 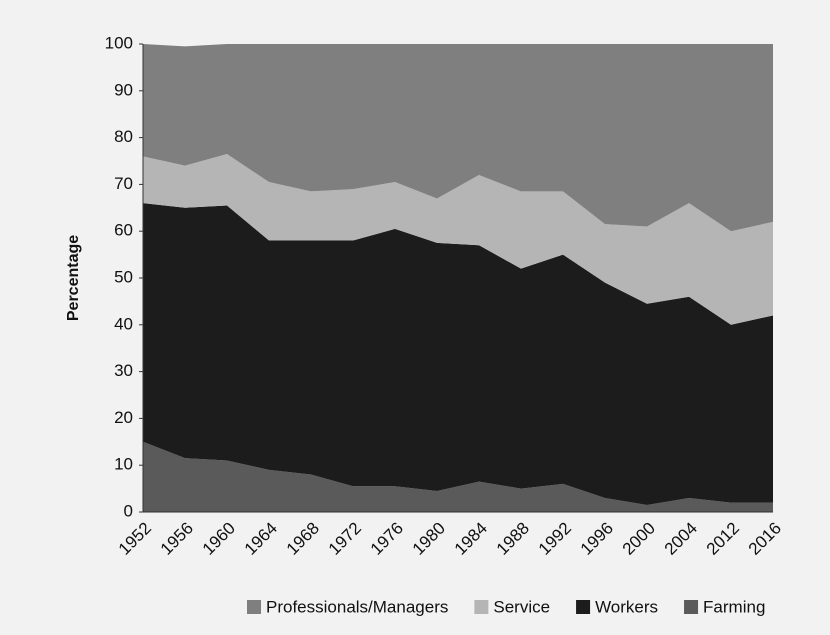 I want to click on y-tick-label: 50, so click(x=123, y=276).